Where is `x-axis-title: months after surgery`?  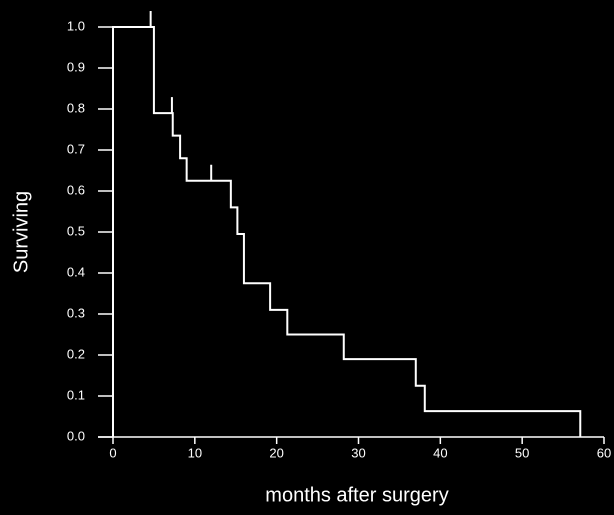
x-axis-title: months after surgery is located at coordinates (356, 495).